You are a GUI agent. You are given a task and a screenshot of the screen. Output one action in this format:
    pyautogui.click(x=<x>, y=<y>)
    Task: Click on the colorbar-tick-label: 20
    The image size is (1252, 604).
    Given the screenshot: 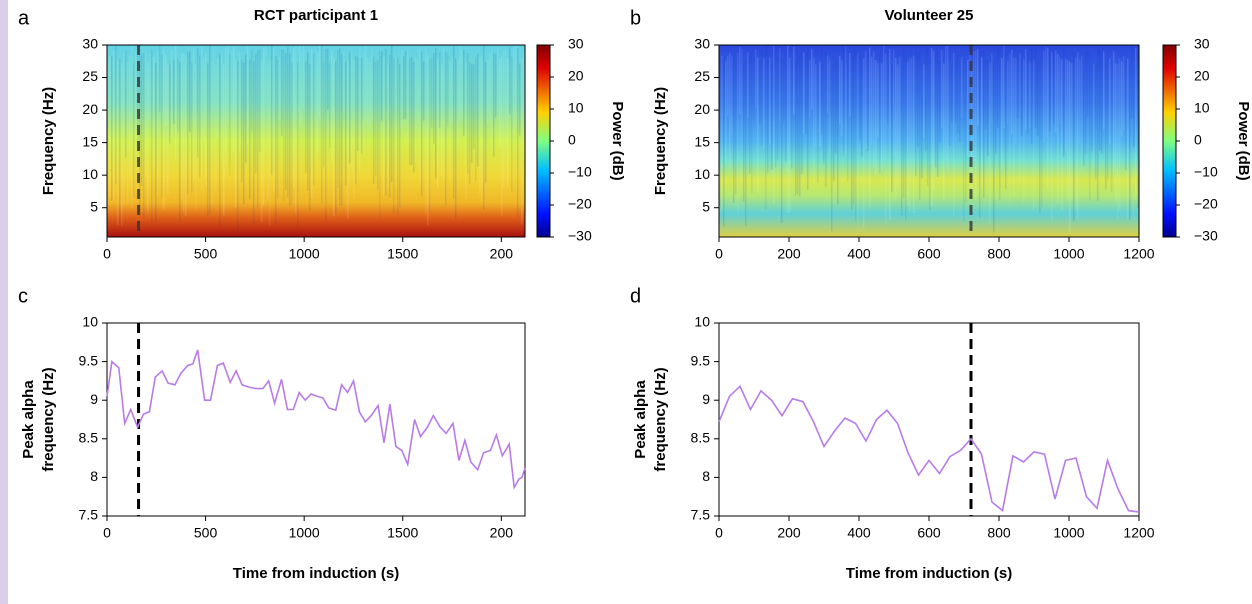 What is the action you would take?
    pyautogui.click(x=1202, y=76)
    